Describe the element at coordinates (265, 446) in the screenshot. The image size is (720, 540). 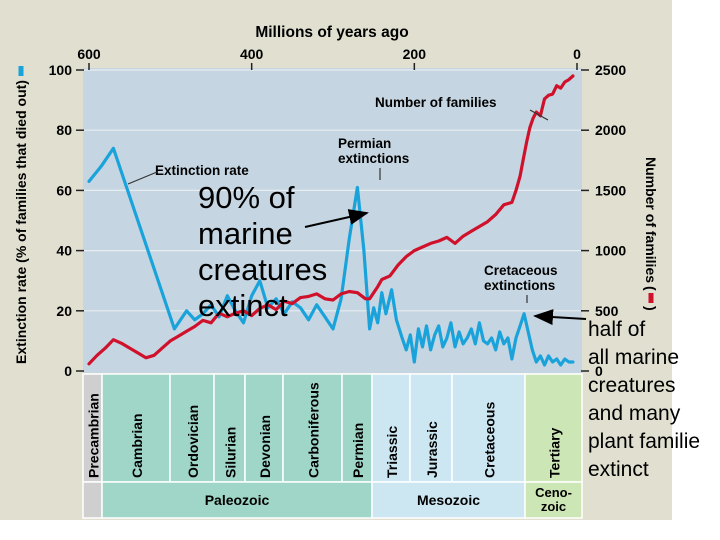
I see `period-label: Devonian` at that location.